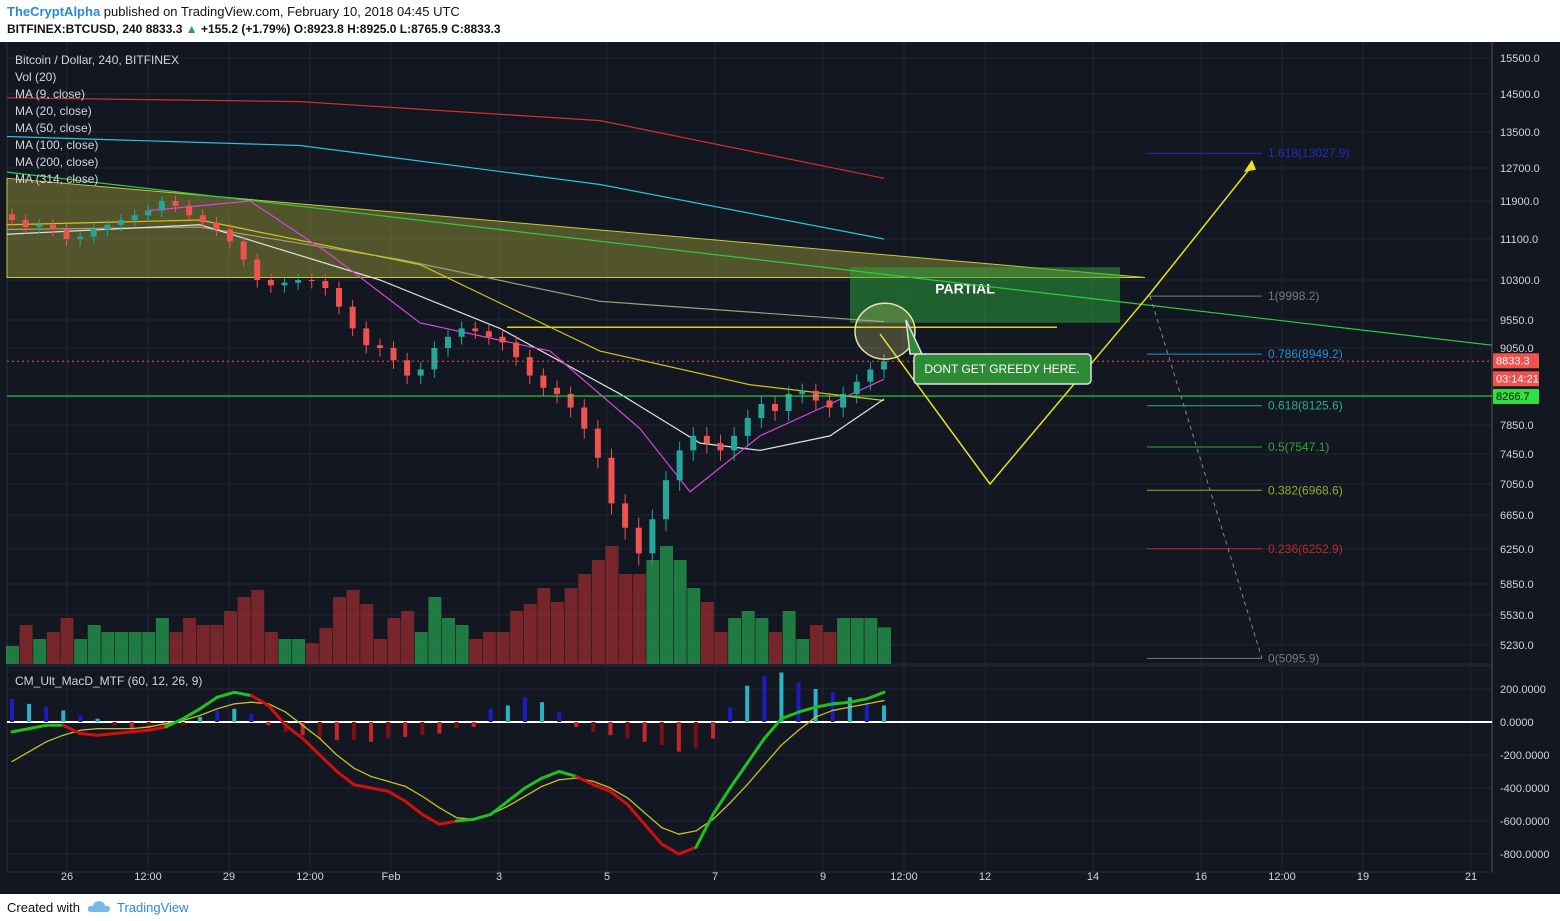 The width and height of the screenshot is (1560, 921). I want to click on author-link: TheCryptAlpha, so click(54, 11).